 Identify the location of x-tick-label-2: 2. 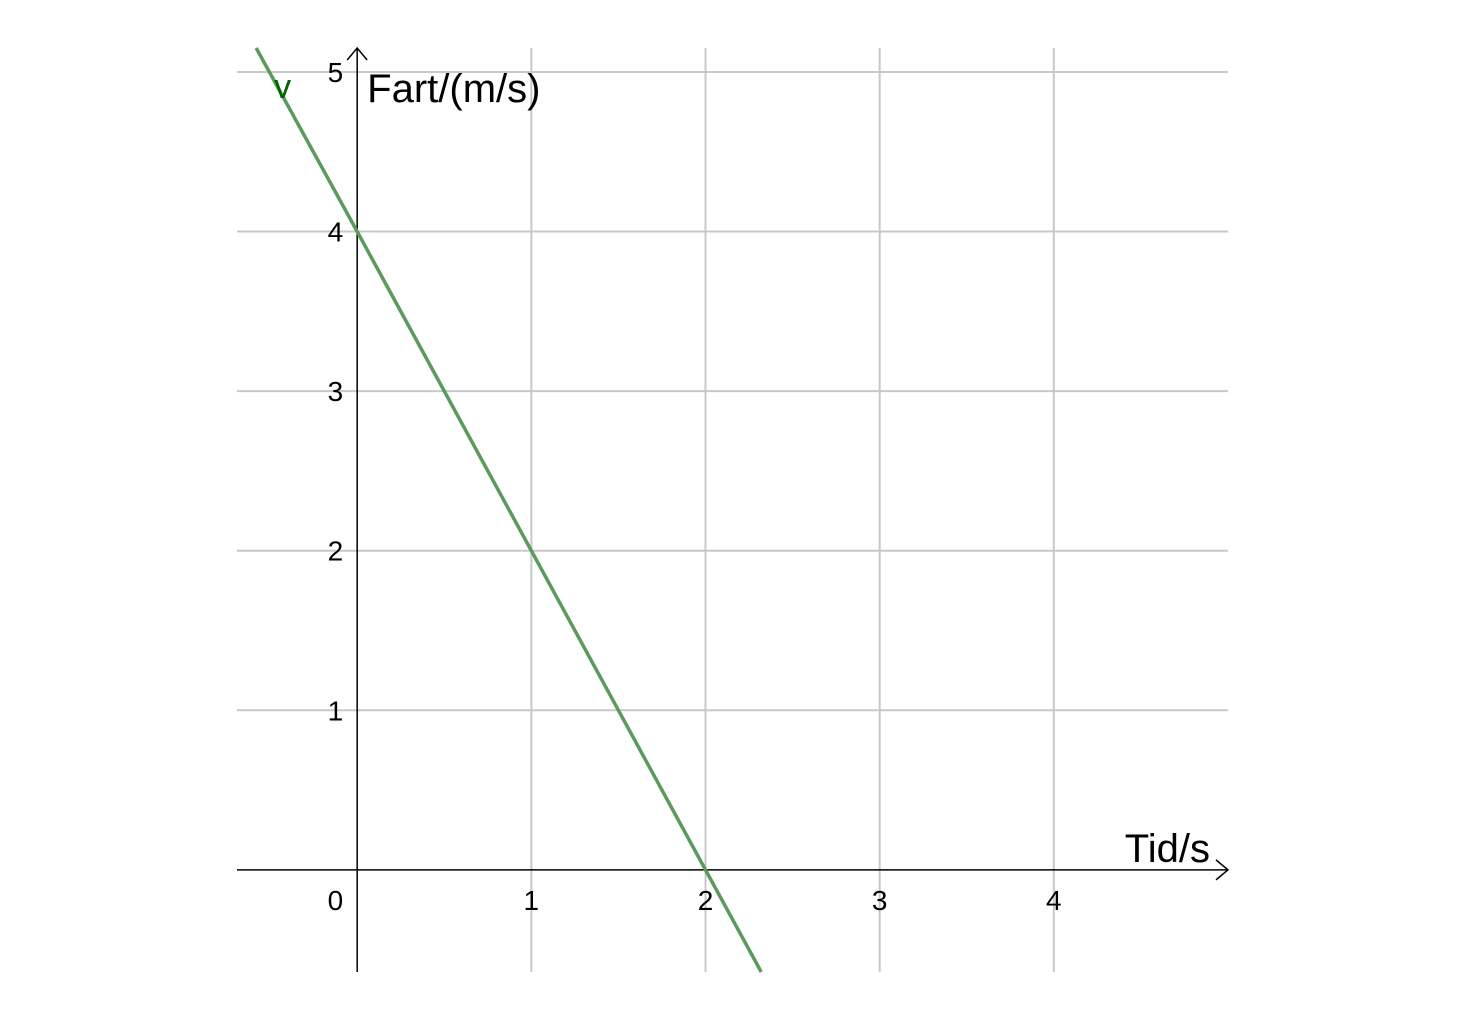
(706, 900).